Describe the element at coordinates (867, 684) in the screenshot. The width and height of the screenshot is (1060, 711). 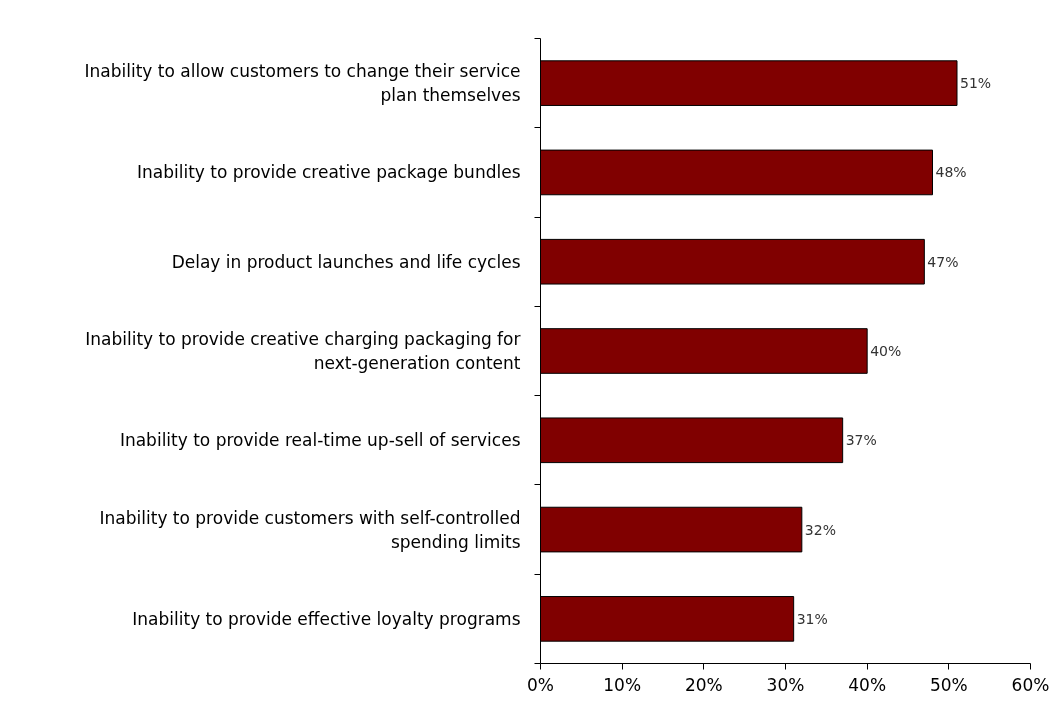
I see `x-tick-label: 40%` at that location.